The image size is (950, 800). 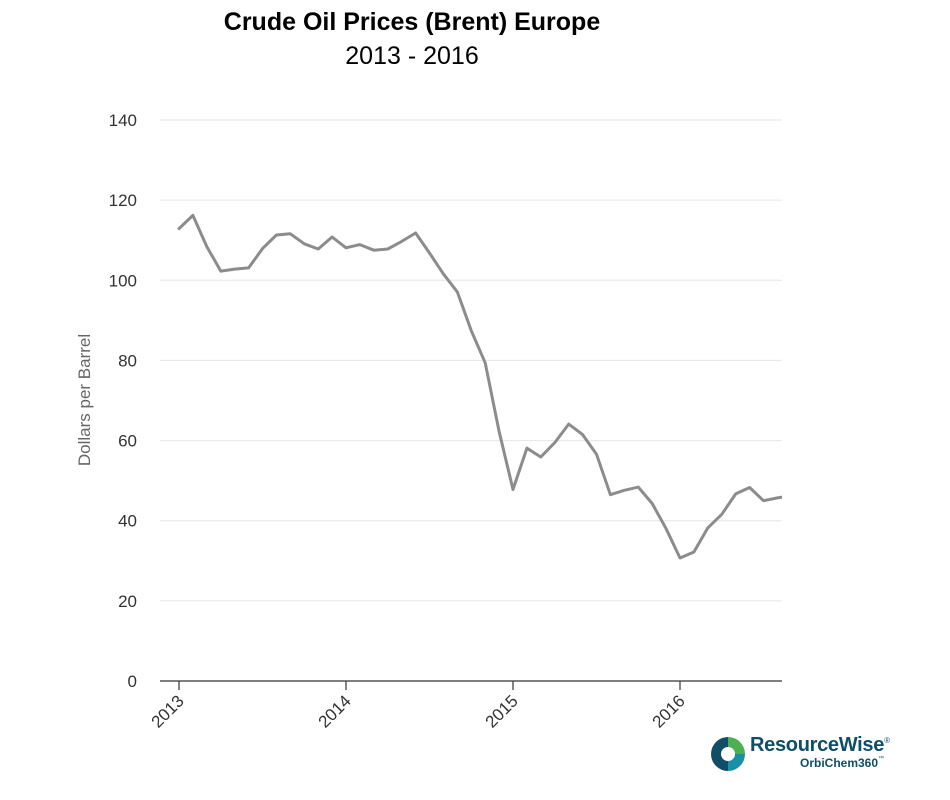 I want to click on brand-name: ResourceWise®, so click(x=820, y=745).